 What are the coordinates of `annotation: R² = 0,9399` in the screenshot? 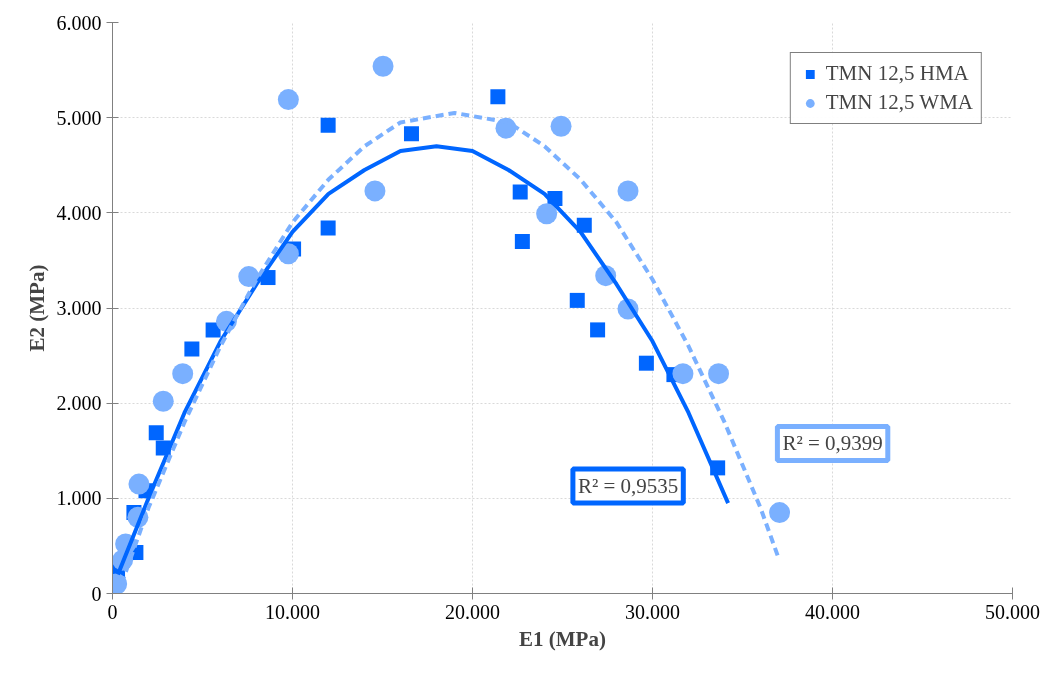 It's located at (832, 443).